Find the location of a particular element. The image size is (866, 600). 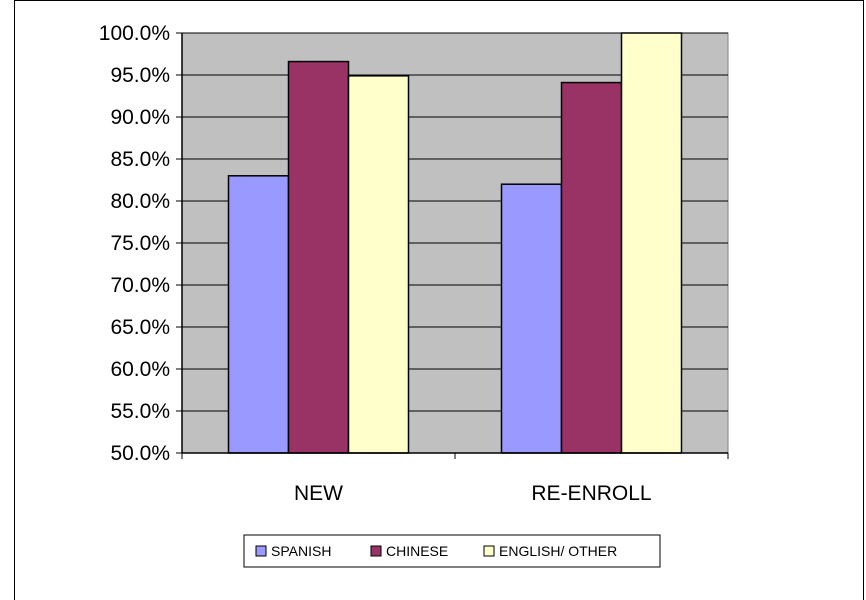

x-category-label: NEW is located at coordinates (318, 493).